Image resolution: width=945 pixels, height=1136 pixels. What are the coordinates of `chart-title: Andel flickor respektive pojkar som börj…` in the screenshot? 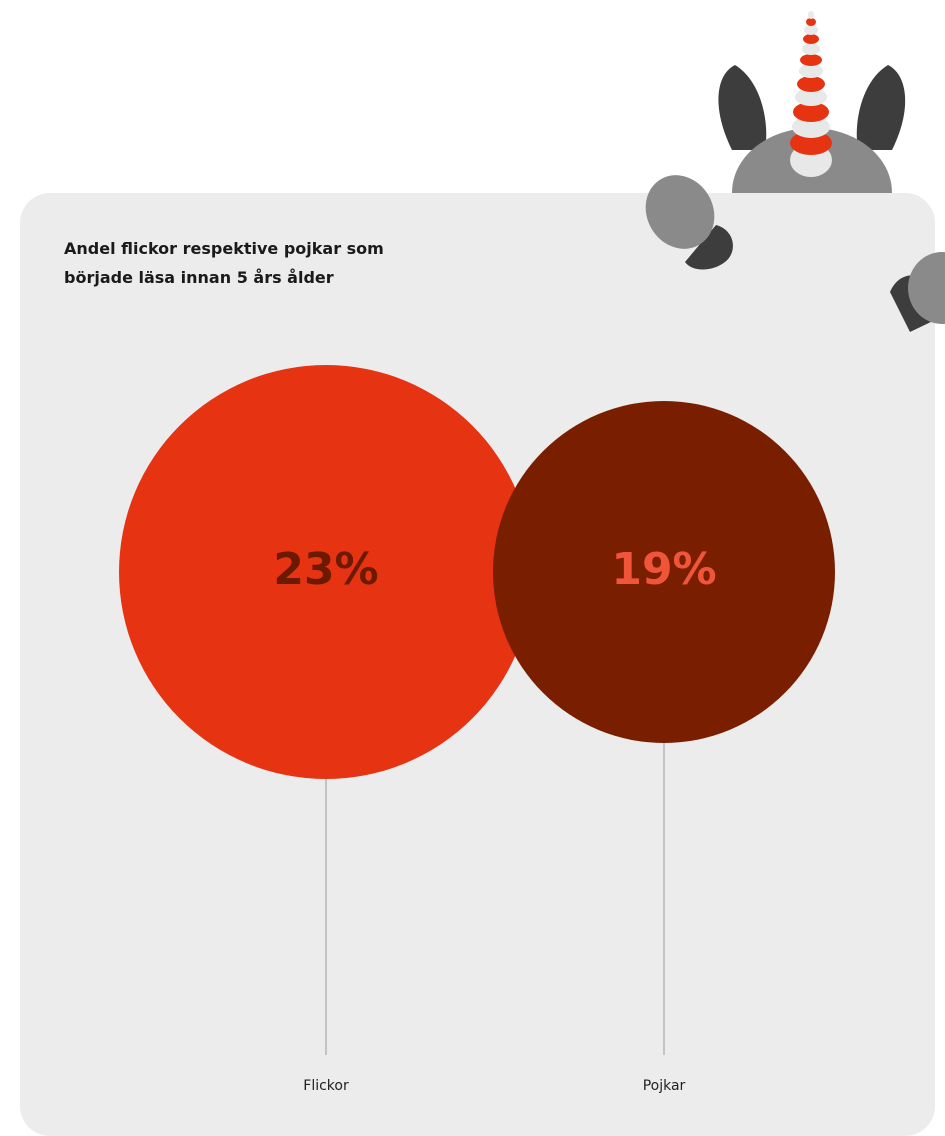 It's located at (224, 263).